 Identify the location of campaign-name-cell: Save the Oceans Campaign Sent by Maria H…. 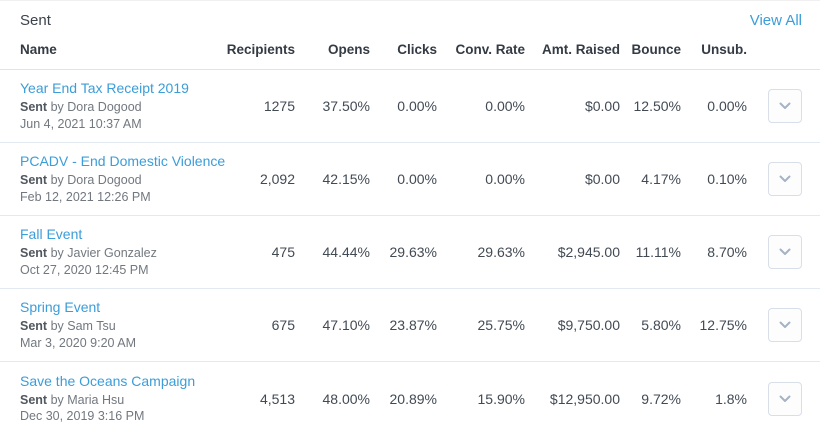
(112, 399).